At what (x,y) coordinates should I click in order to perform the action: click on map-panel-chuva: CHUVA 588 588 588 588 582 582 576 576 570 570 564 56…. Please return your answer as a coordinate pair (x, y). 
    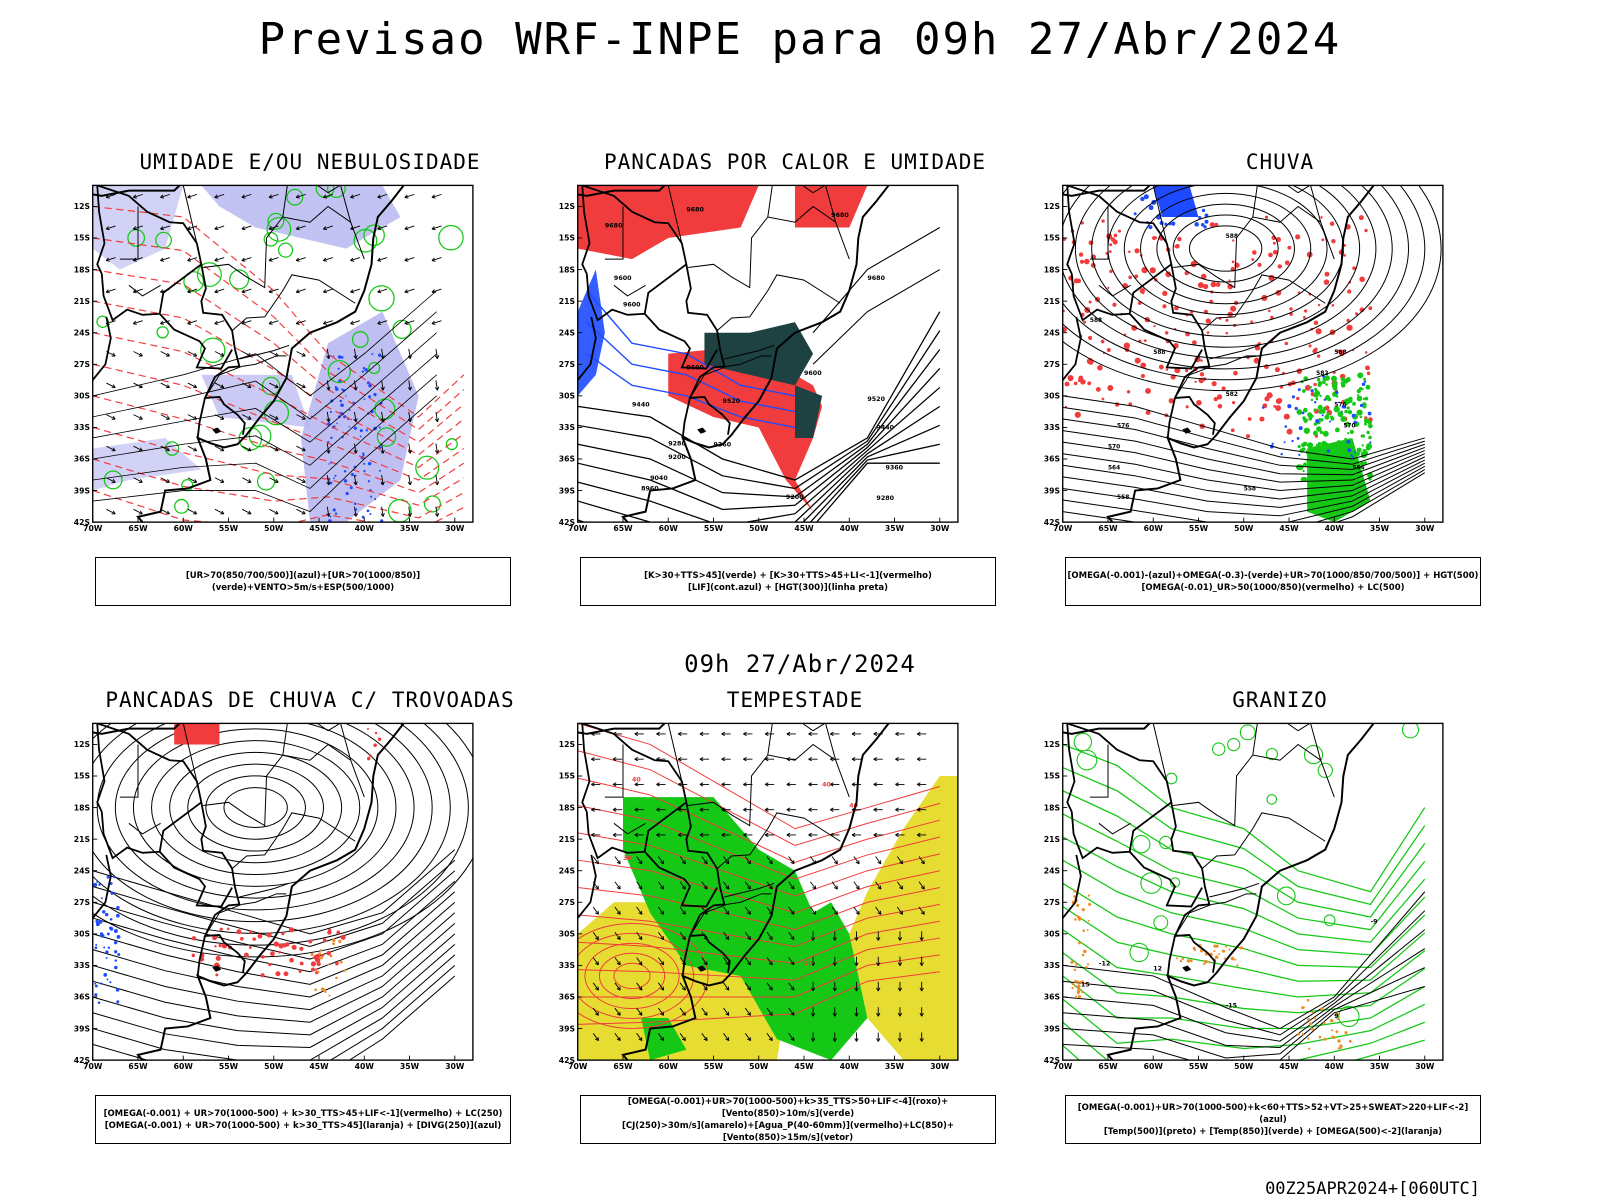
    Looking at the image, I should click on (1279, 390).